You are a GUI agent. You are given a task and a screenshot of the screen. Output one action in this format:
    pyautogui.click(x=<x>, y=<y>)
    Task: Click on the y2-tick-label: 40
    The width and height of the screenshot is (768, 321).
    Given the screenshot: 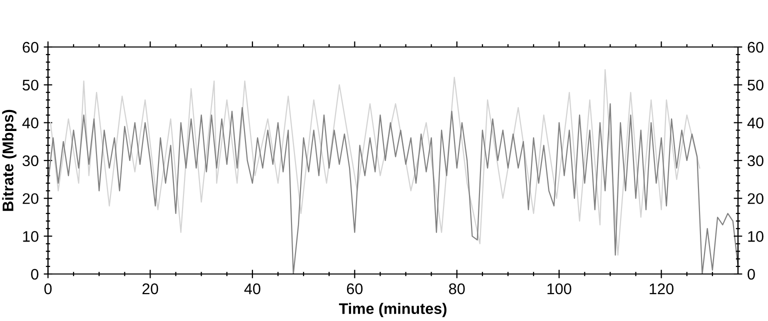 What is the action you would take?
    pyautogui.click(x=755, y=123)
    